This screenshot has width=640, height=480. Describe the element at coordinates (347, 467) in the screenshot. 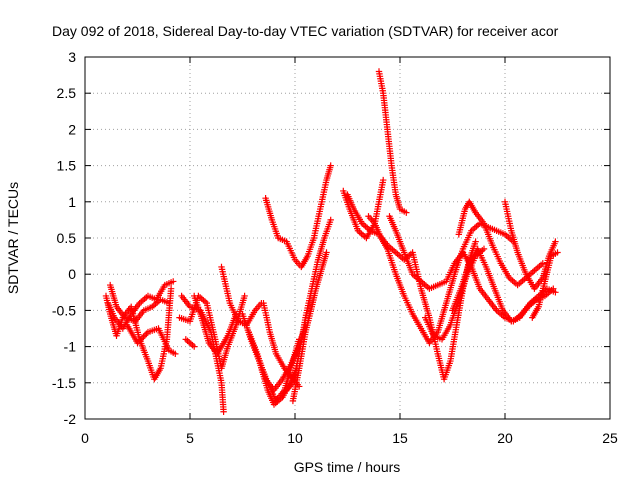

I see `x-axis-title: GPS time / hours` at that location.